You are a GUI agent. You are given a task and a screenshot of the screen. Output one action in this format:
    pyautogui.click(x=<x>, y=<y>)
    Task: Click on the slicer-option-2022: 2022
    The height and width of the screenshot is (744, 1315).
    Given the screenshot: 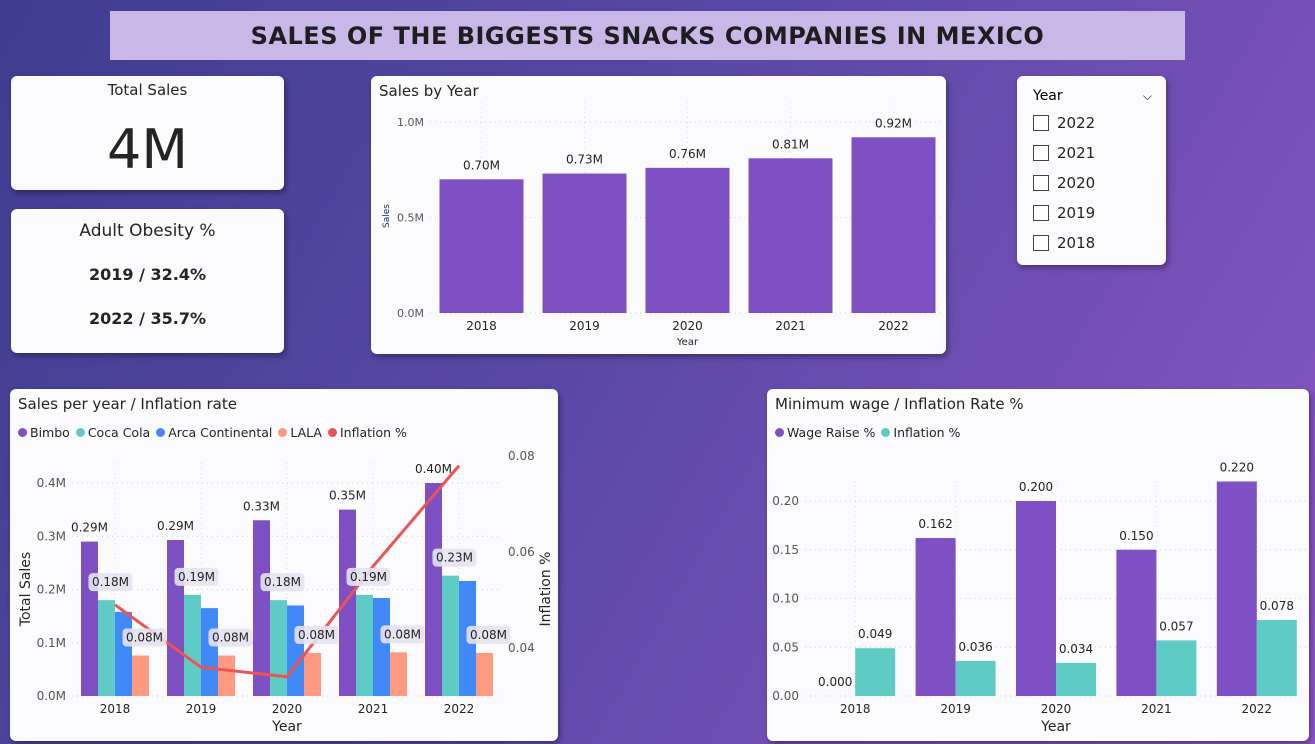 What is the action you would take?
    pyautogui.click(x=1099, y=123)
    